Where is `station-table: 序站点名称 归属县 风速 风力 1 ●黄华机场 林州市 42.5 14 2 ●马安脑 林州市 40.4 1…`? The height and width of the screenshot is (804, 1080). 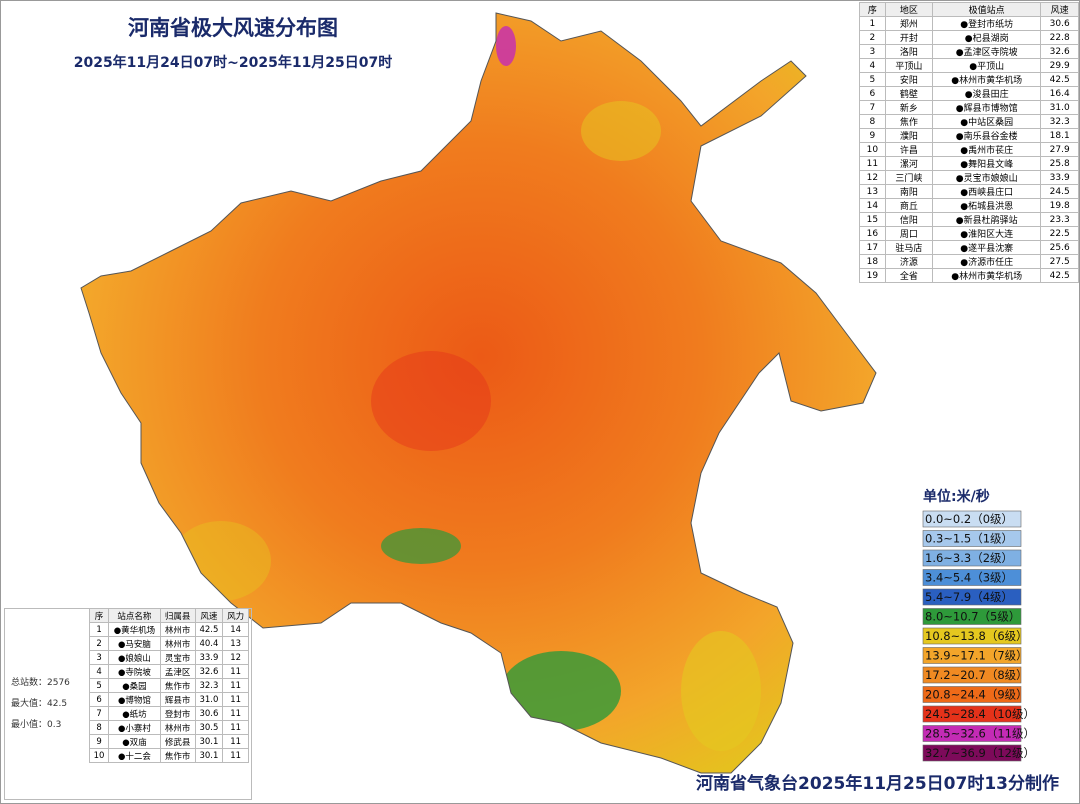 station-table: 序站点名称 归属县 风速 风力 1 ●黄华机场 林州市 42.5 14 2 ●马安脑 林州市 40.4 1… is located at coordinates (168, 685).